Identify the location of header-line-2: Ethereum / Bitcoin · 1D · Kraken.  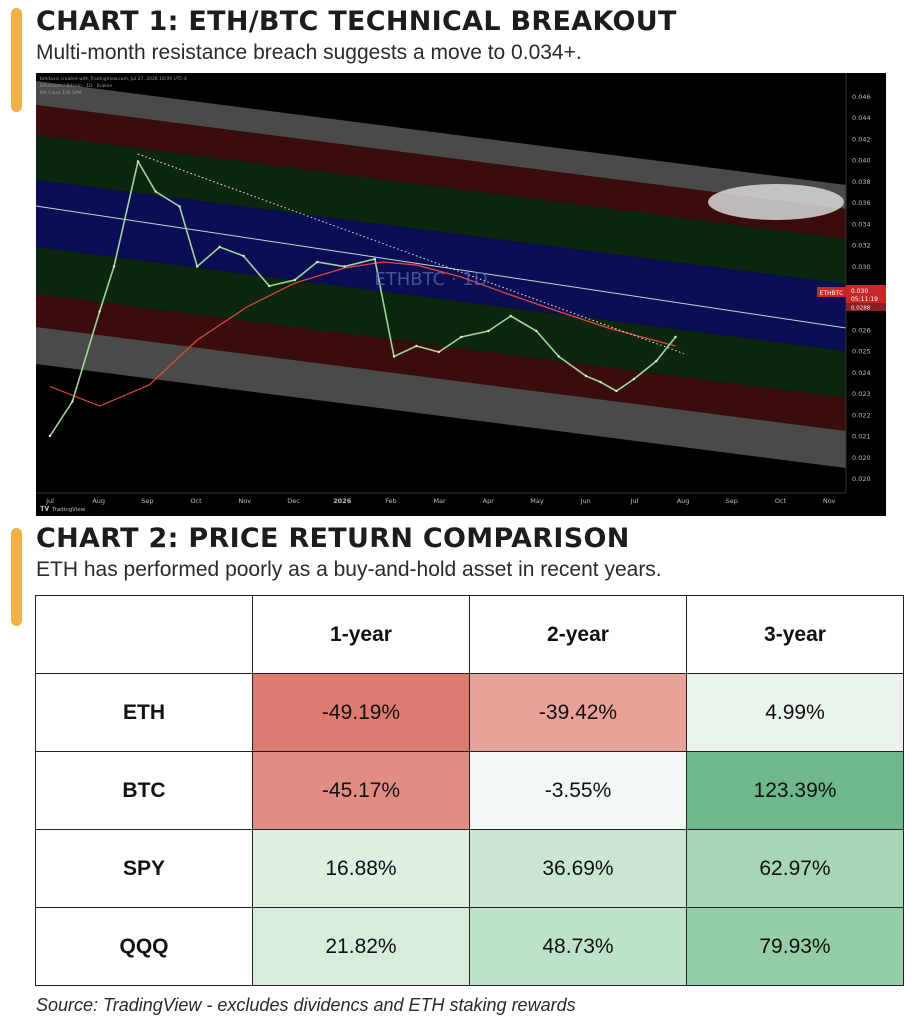
(76, 86).